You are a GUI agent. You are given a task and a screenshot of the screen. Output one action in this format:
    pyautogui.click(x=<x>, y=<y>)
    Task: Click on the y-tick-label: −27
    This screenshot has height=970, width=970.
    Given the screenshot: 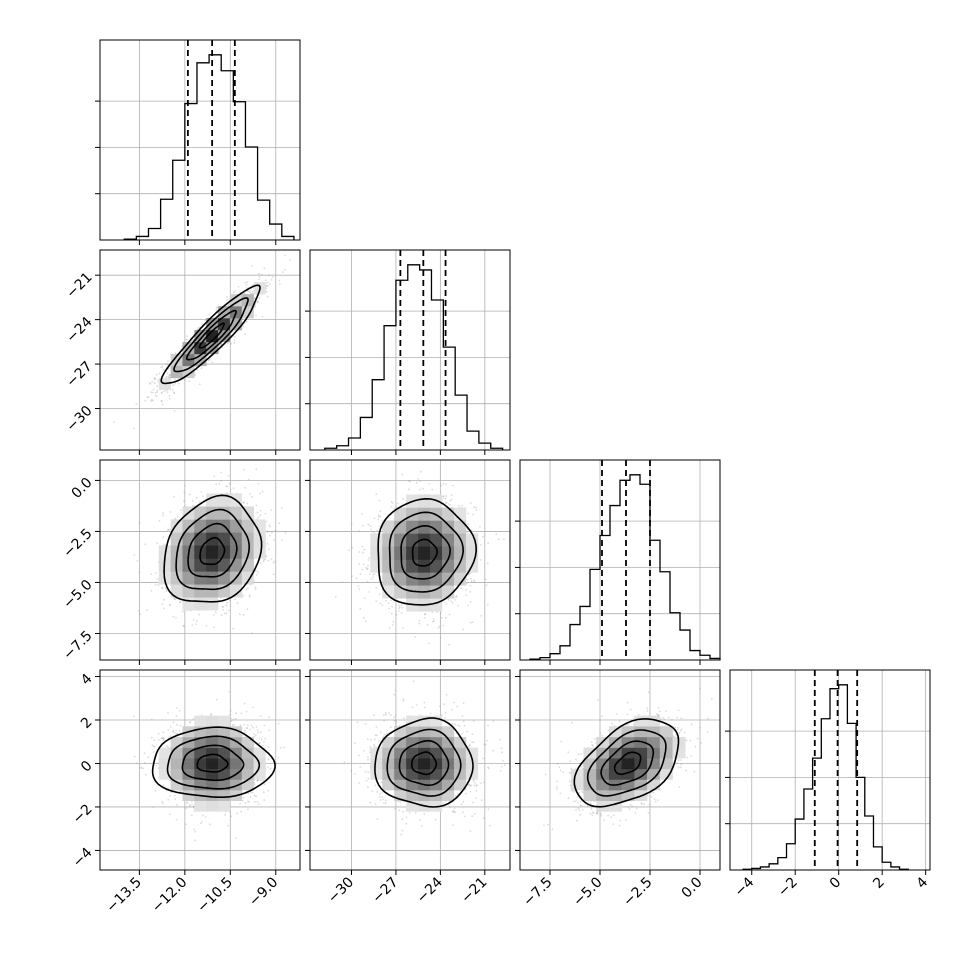 What is the action you would take?
    pyautogui.click(x=79, y=374)
    